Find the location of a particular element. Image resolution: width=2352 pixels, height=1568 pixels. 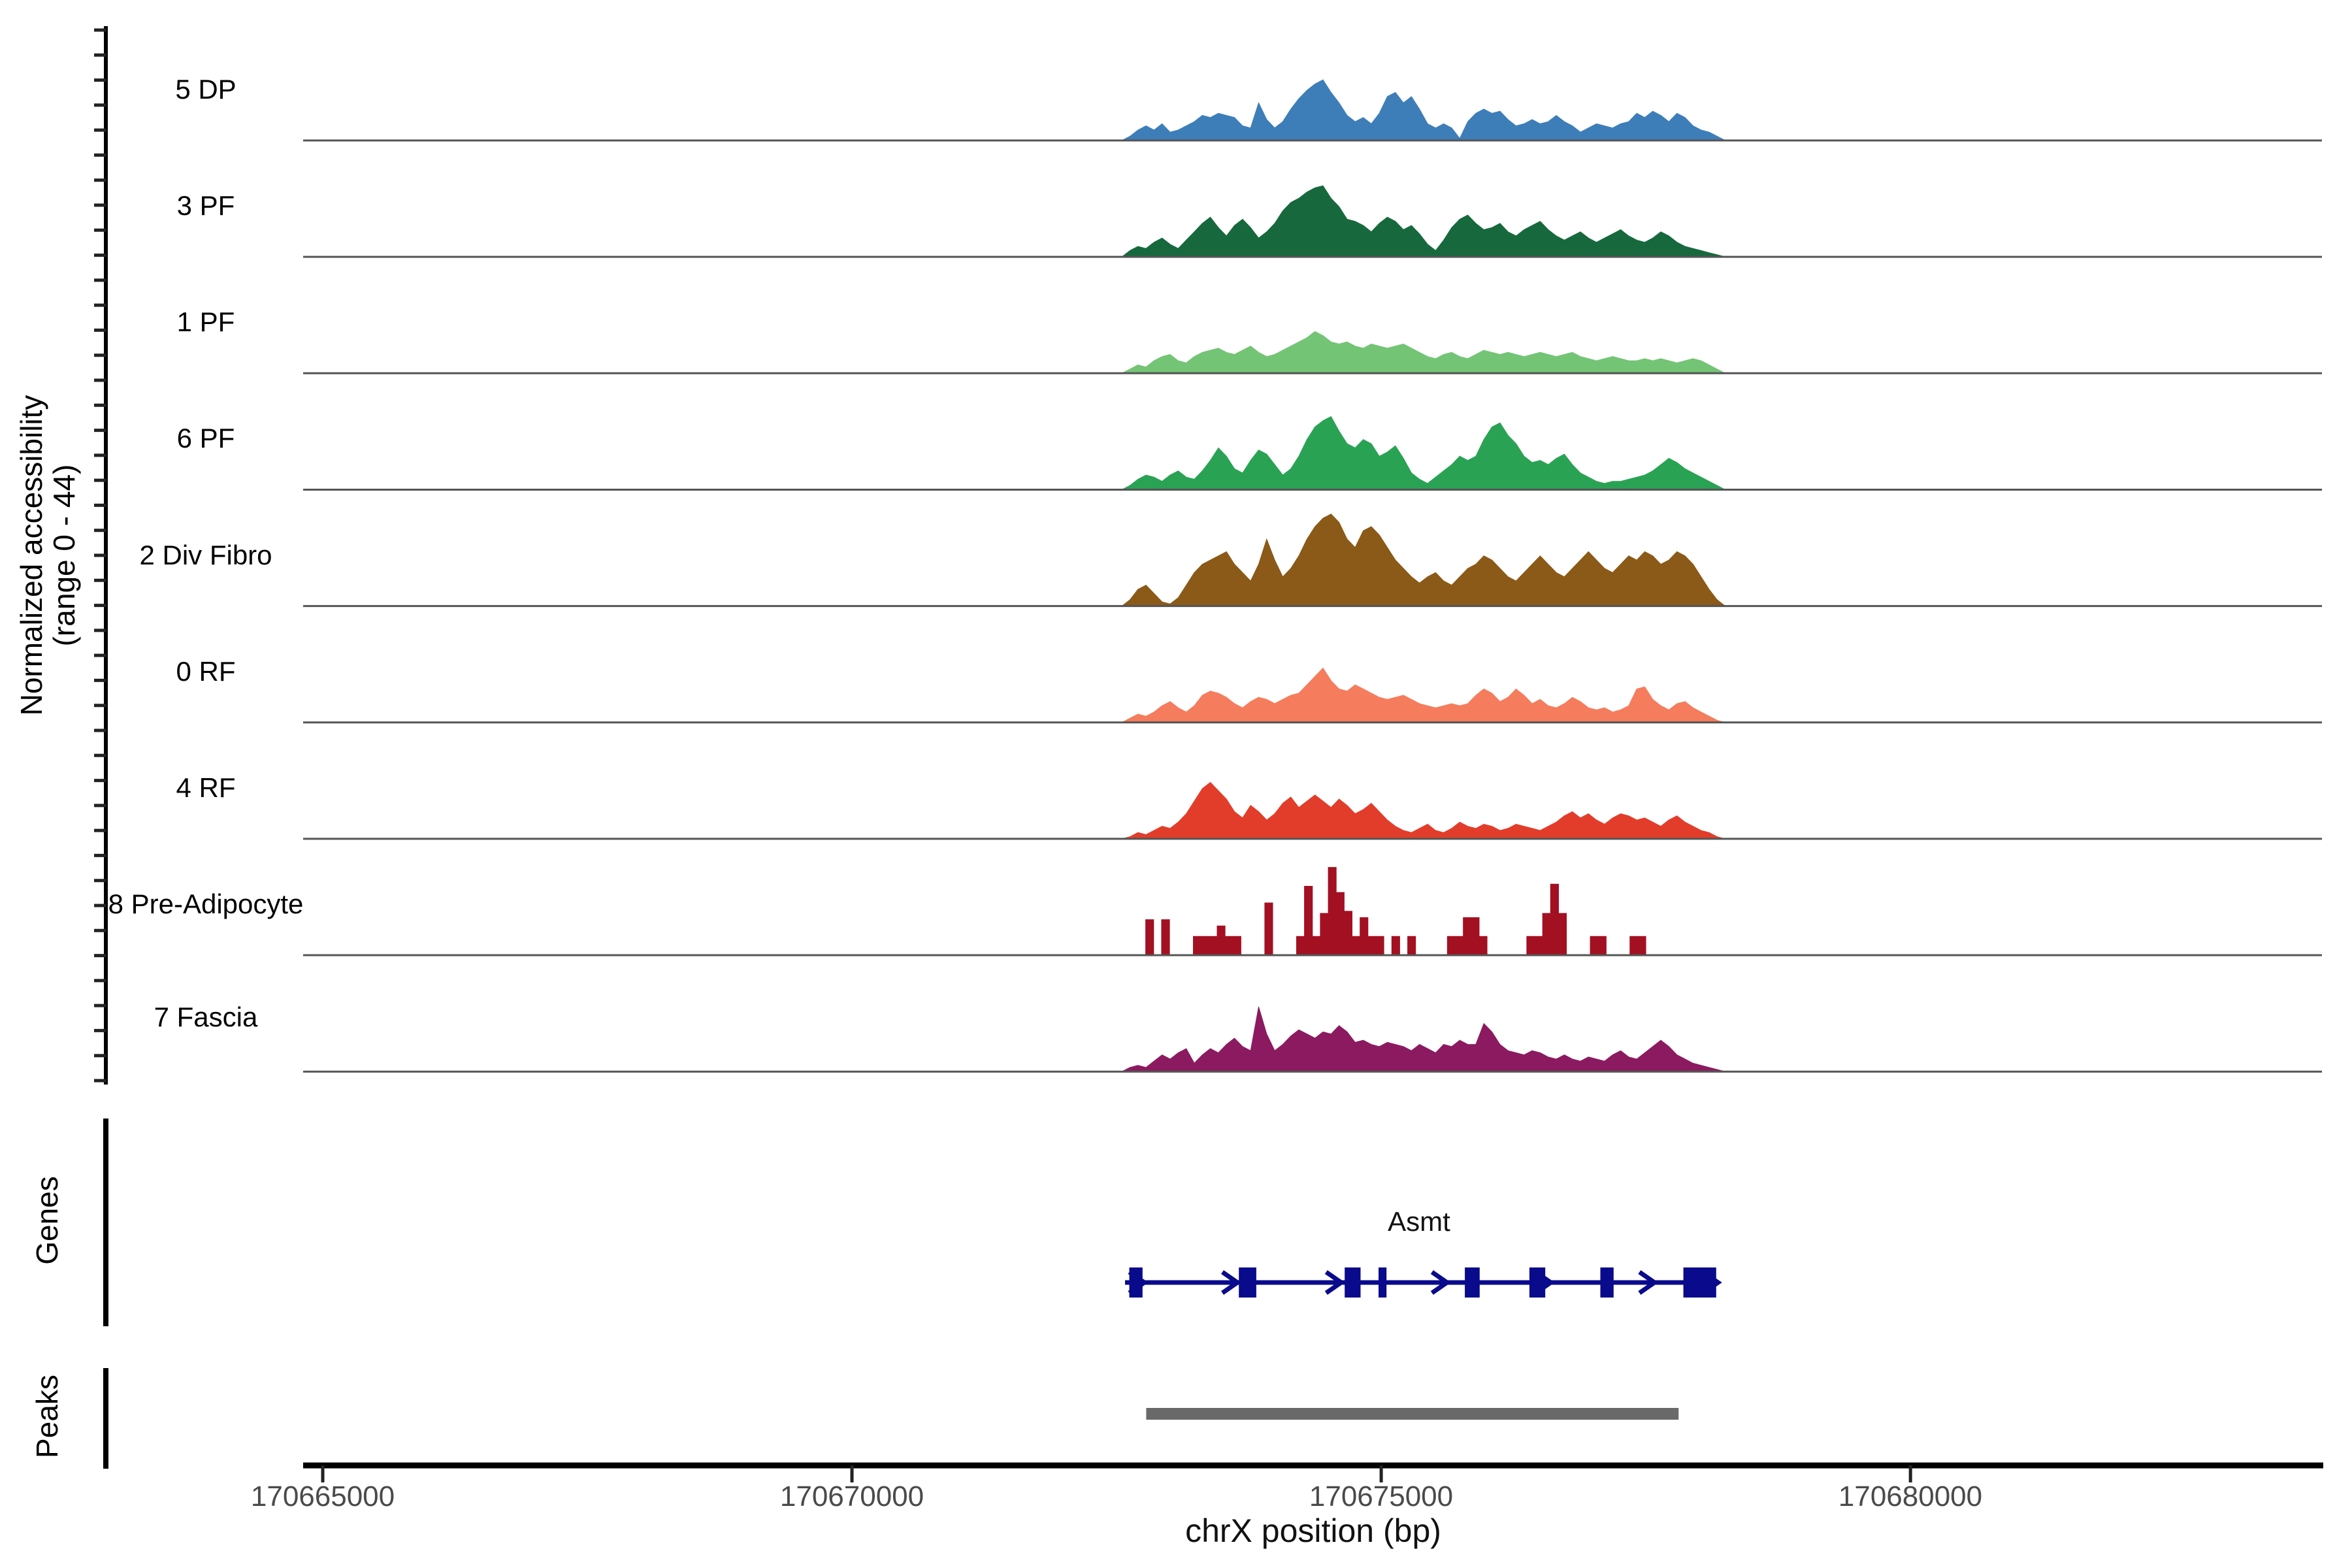

x-tick-170675000: 170675000 is located at coordinates (1381, 1496).